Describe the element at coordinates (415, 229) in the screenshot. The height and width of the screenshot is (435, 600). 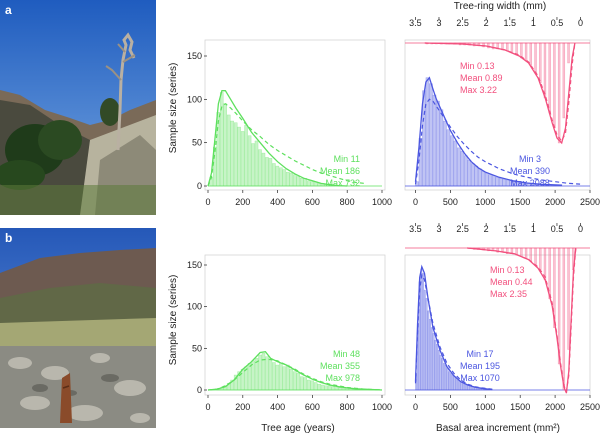
I see `b-trw-xtick-label: 3.5` at that location.